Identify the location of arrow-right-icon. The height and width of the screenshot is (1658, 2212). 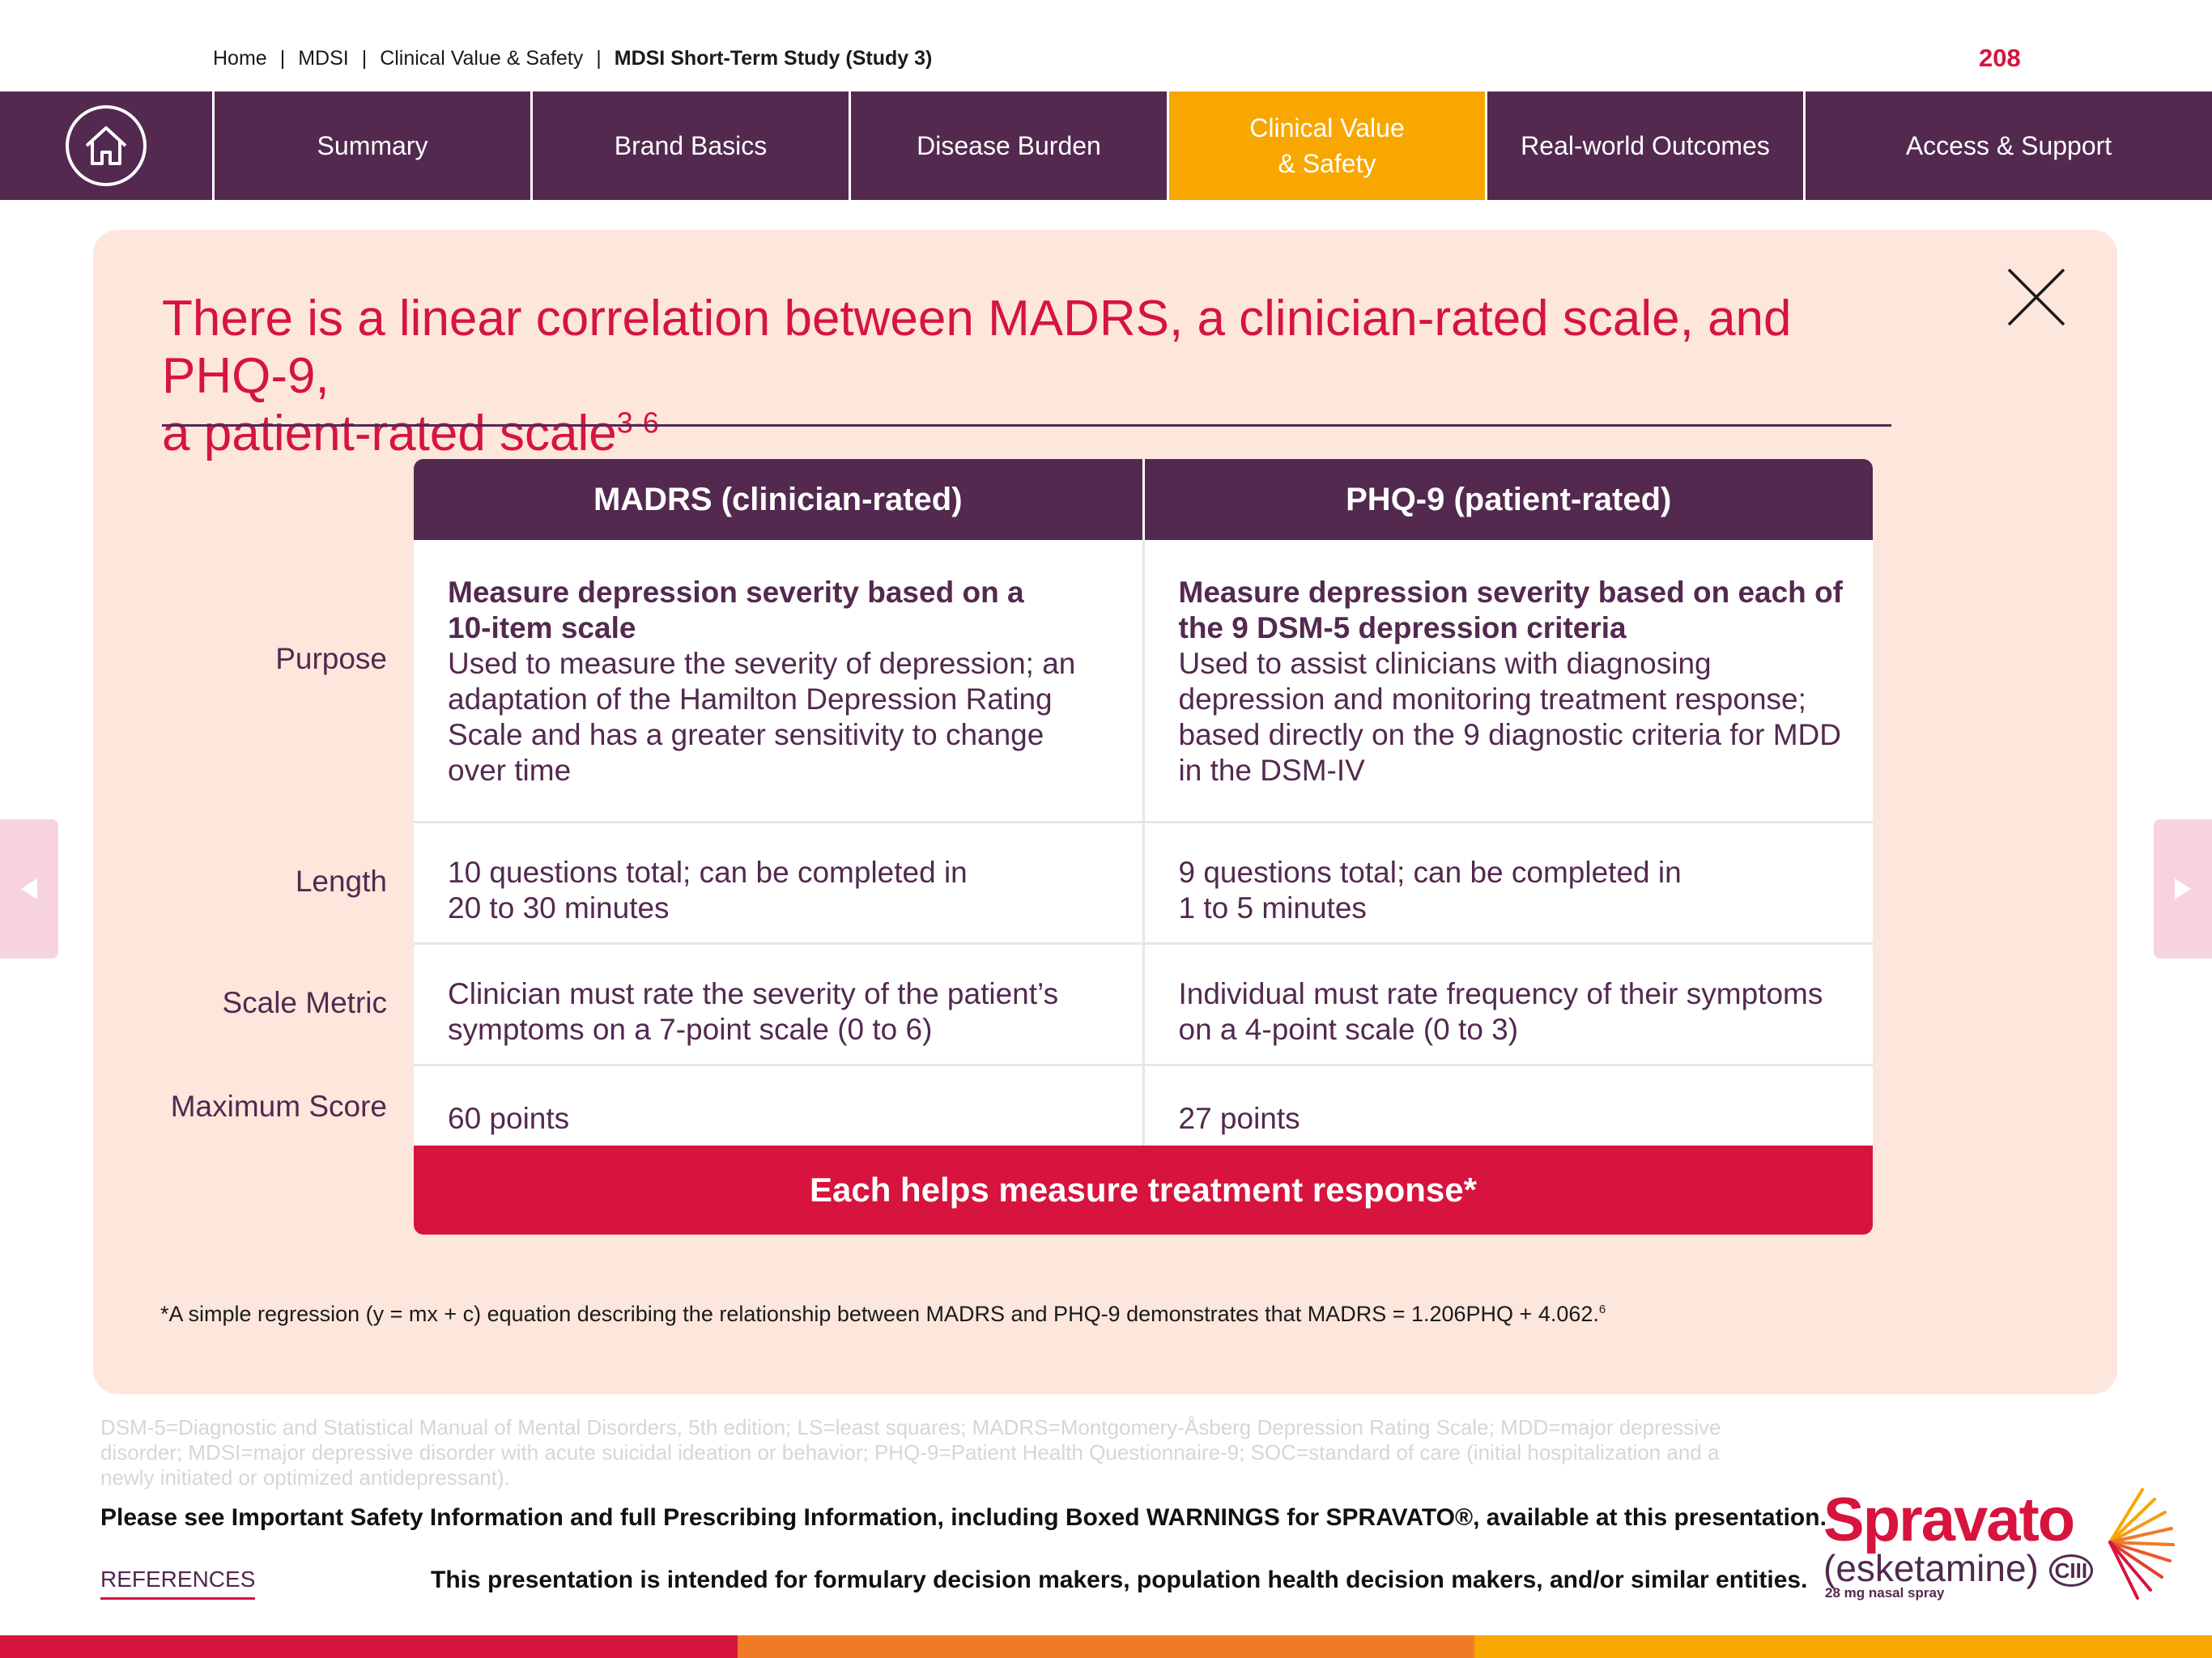
(2183, 888).